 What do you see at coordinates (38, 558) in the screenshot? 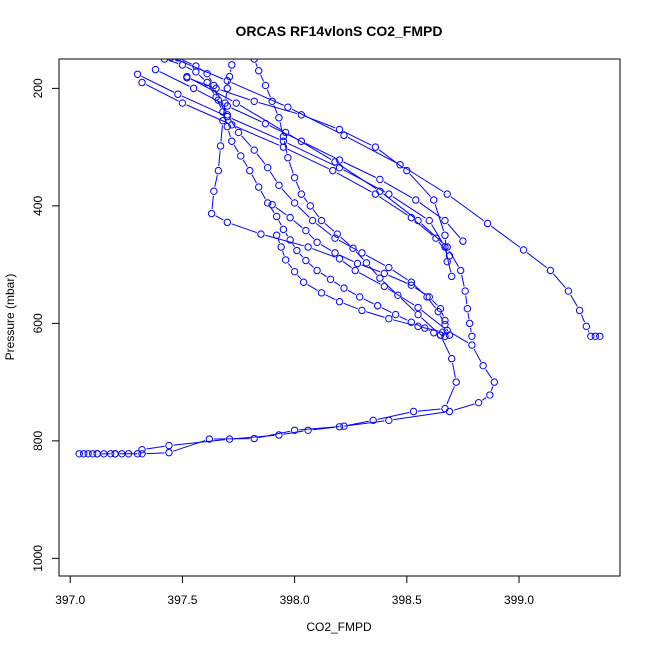
I see `y-tick-label: 1000` at bounding box center [38, 558].